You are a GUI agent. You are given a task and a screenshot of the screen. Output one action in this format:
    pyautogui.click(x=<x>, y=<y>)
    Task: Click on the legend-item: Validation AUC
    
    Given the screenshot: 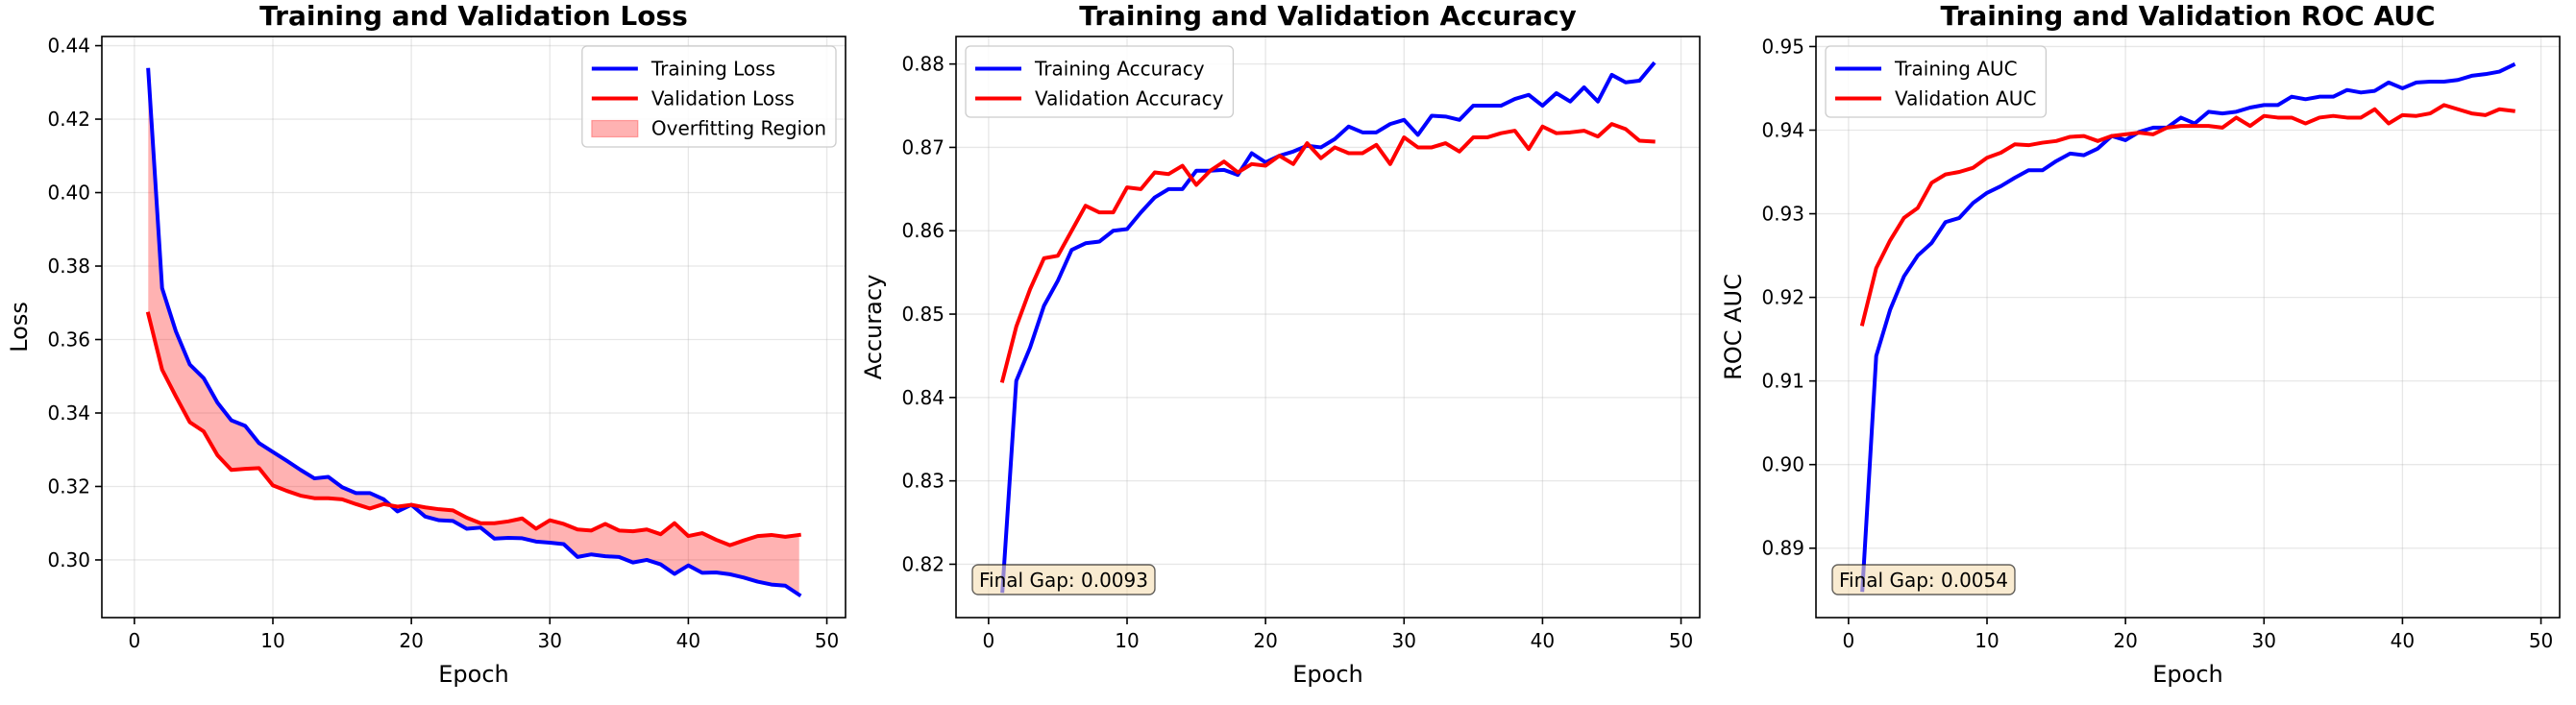 What is the action you would take?
    pyautogui.click(x=1935, y=98)
    